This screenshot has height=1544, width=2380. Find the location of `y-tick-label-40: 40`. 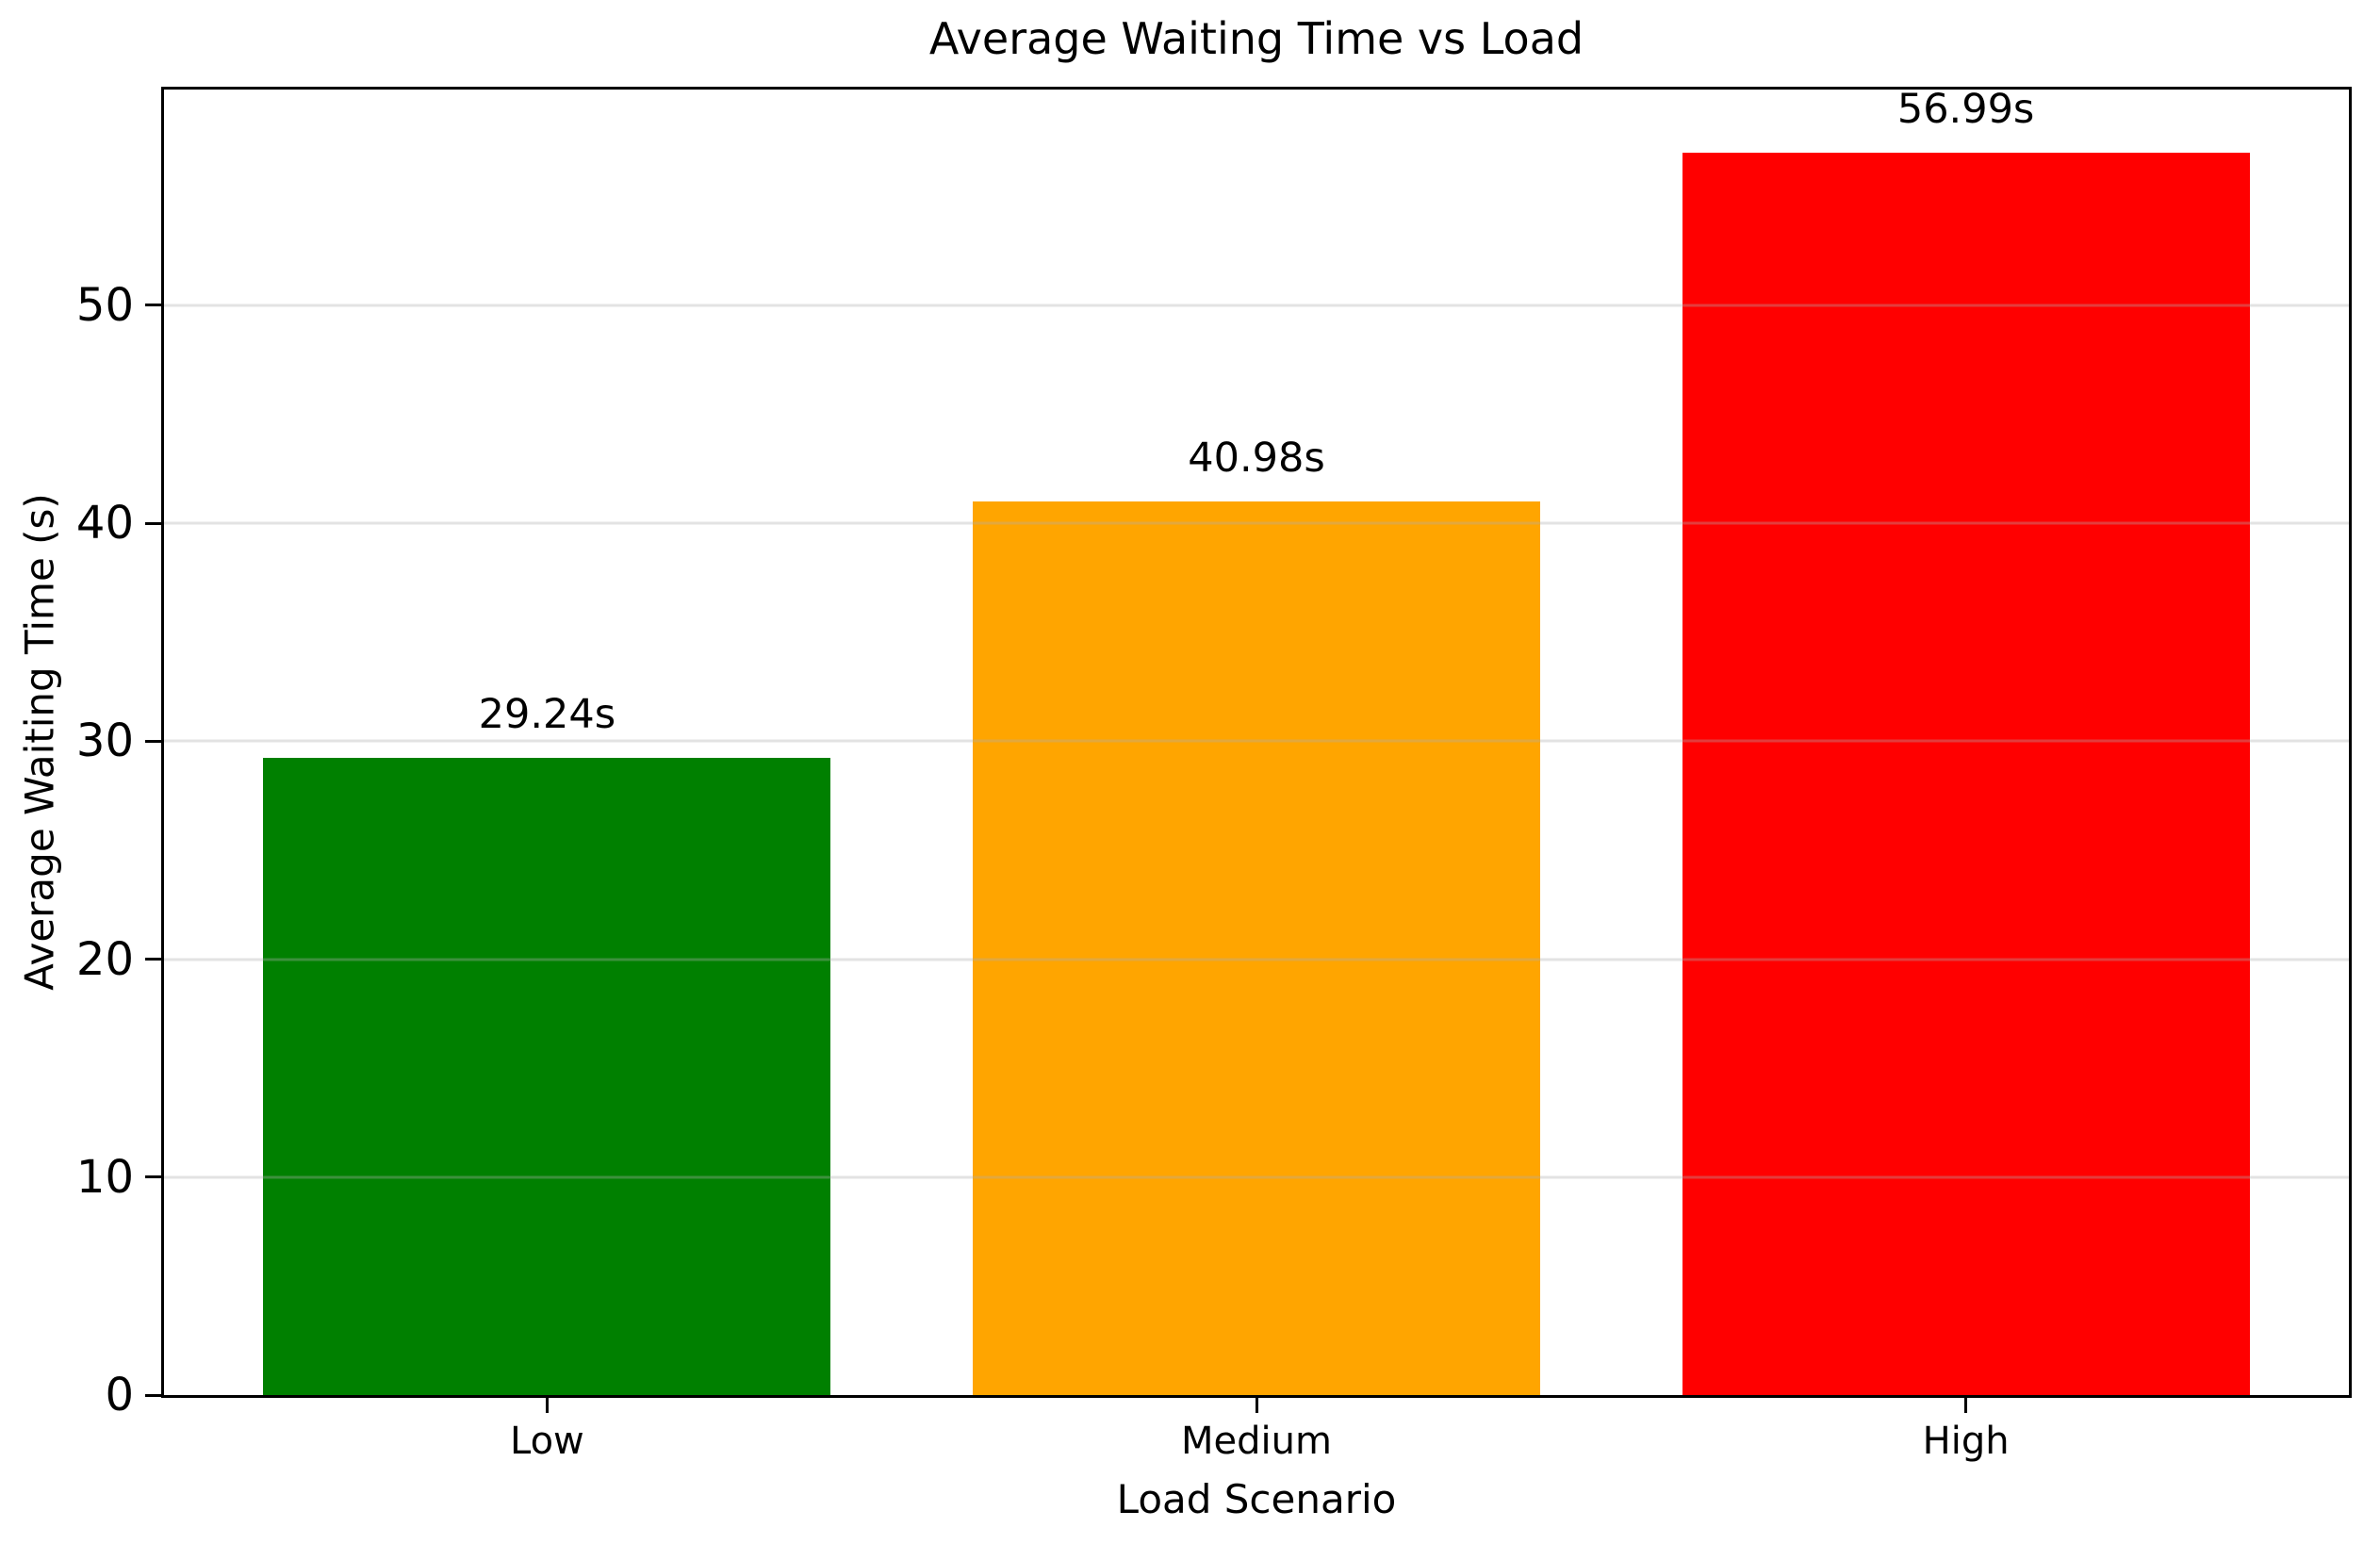

y-tick-label-40: 40 is located at coordinates (104, 523).